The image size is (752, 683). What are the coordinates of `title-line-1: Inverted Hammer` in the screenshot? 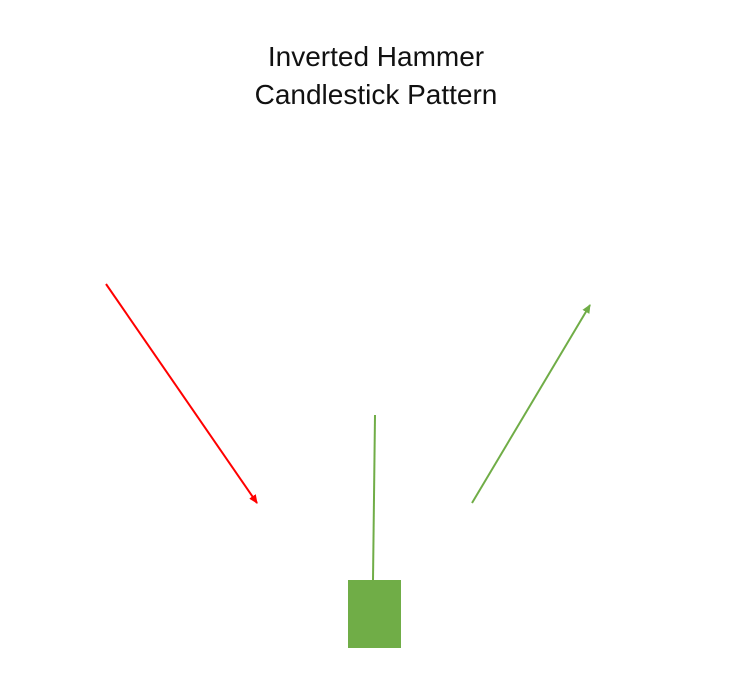 It's located at (376, 56).